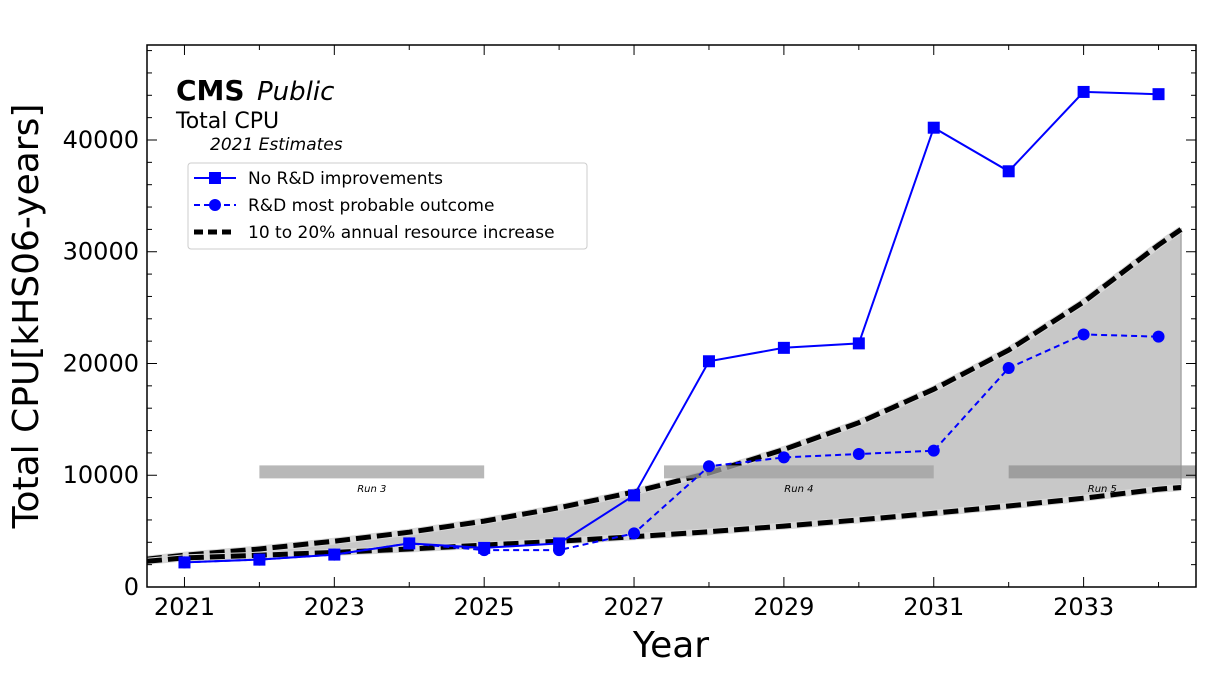 The width and height of the screenshot is (1222, 673). Describe the element at coordinates (708, 466) in the screenshot. I see `point-rd-2028` at that location.